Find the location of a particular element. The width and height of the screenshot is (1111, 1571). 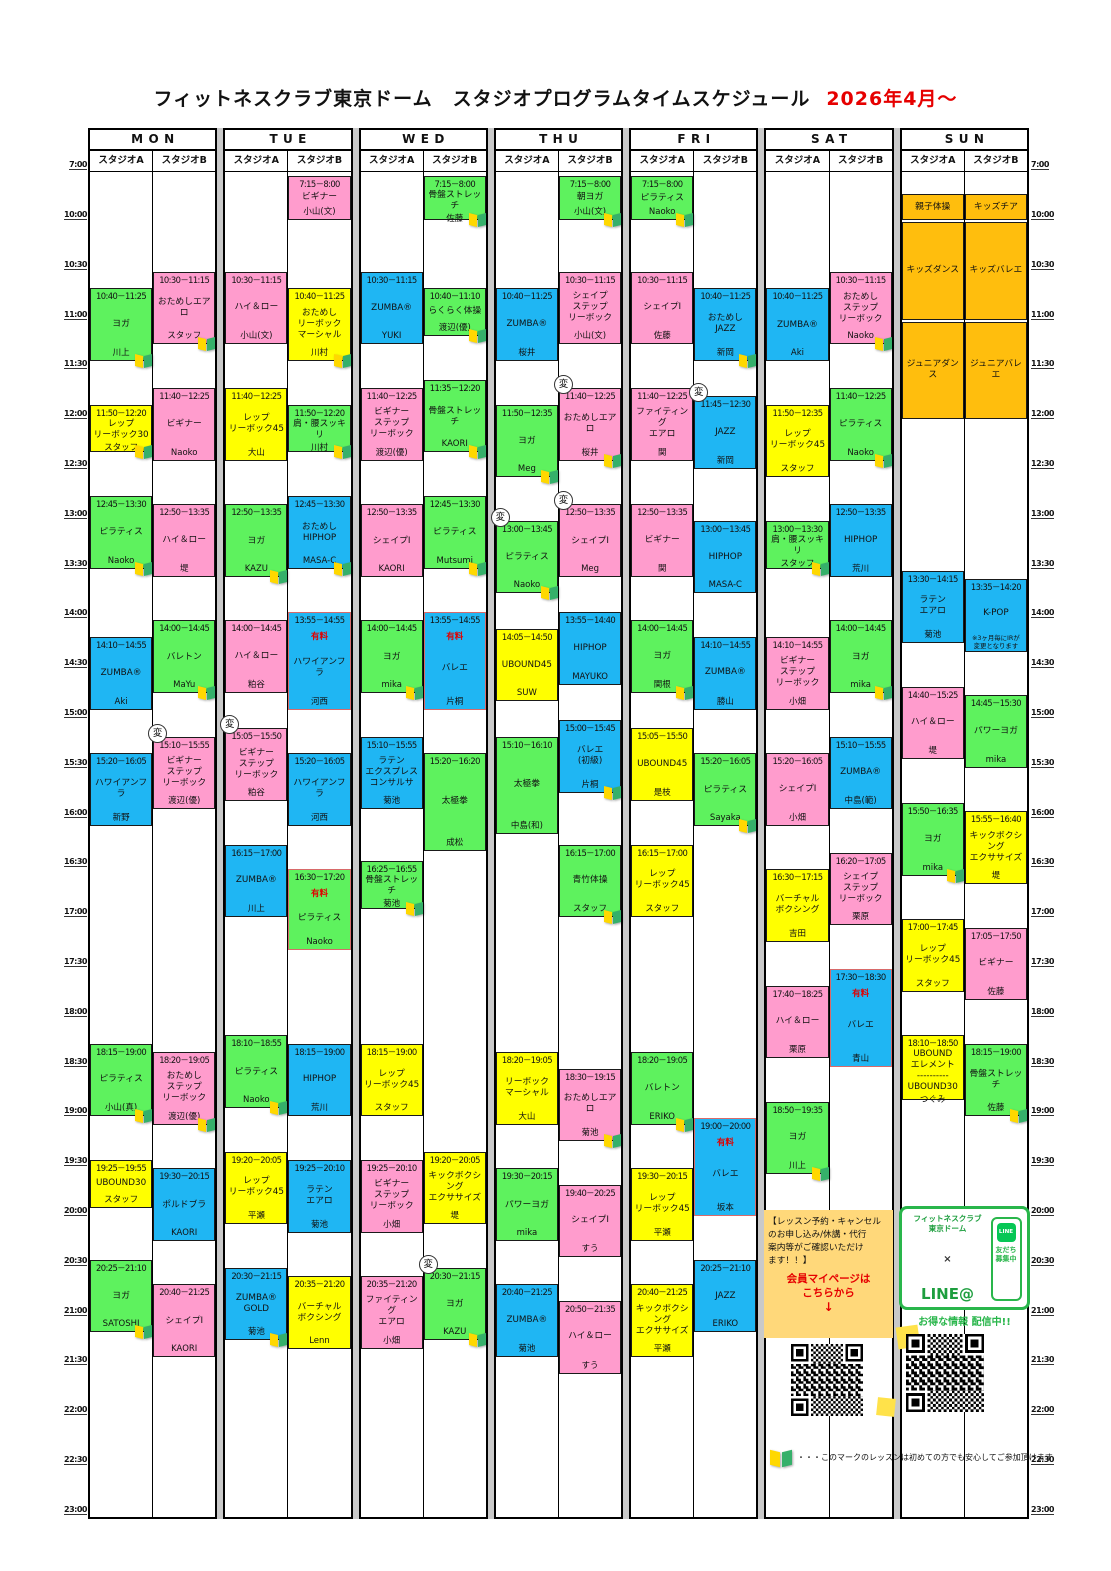

class-block: 11:50－12:35 ヨガ Meg is located at coordinates (526, 444).